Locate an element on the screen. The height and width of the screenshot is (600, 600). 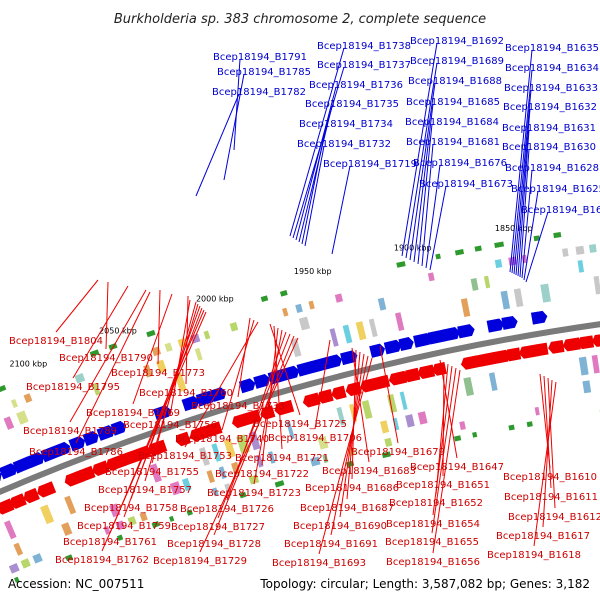
reverse-gene-label: Bcep18194_B1795 is located at coordinates (73, 387).